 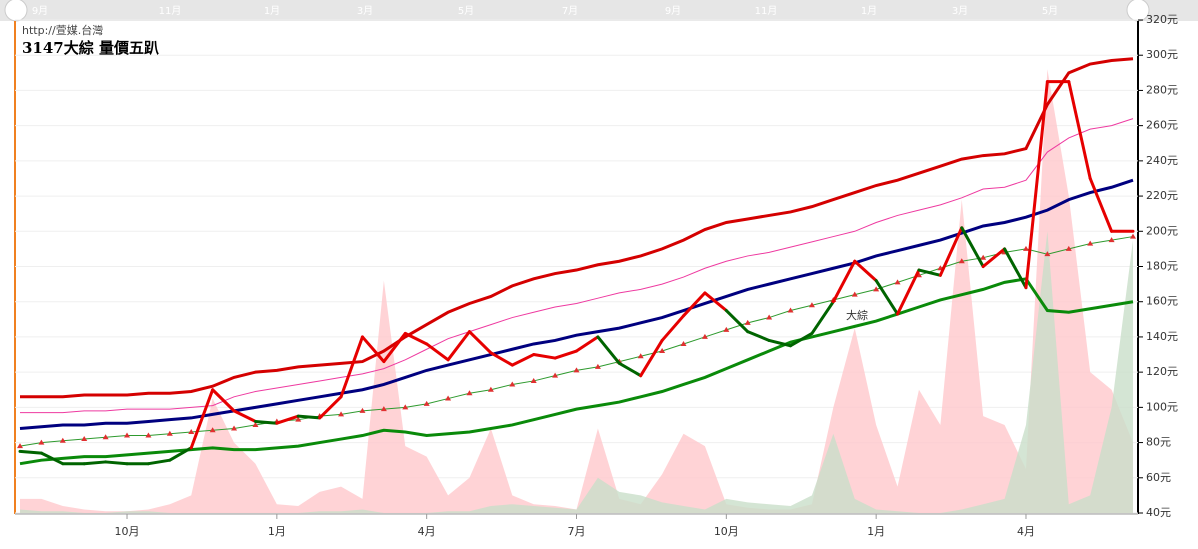 I want to click on y-tick-label: 280元, so click(x=1162, y=89).